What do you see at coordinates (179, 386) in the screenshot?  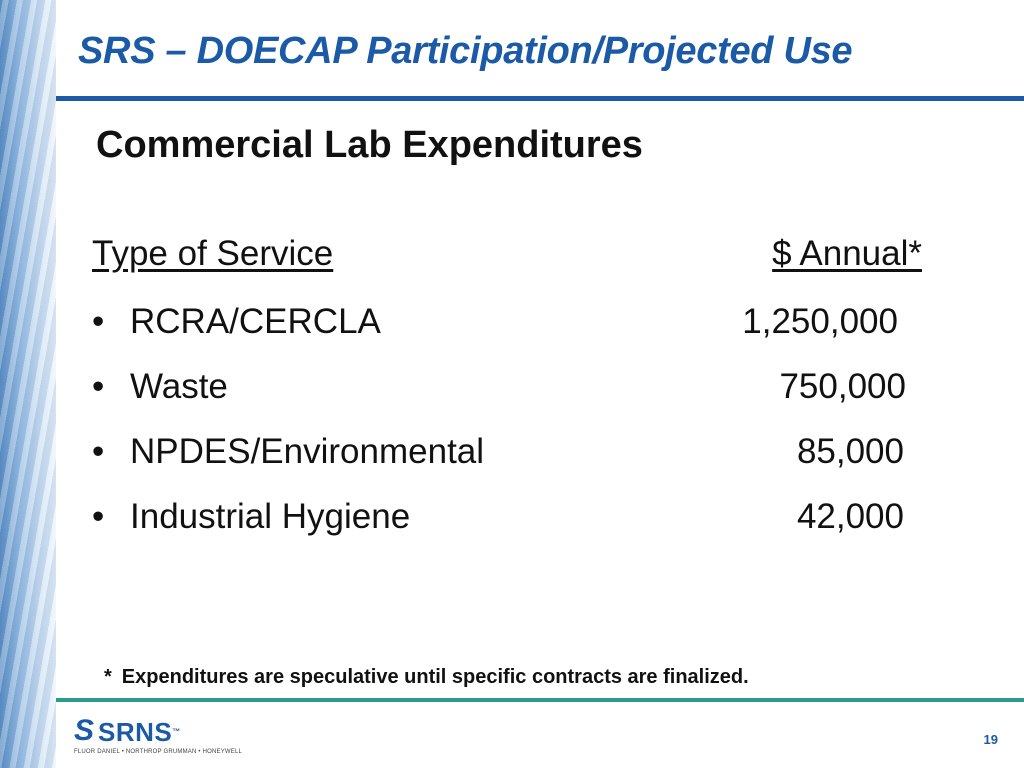 I see `service-label: Waste` at bounding box center [179, 386].